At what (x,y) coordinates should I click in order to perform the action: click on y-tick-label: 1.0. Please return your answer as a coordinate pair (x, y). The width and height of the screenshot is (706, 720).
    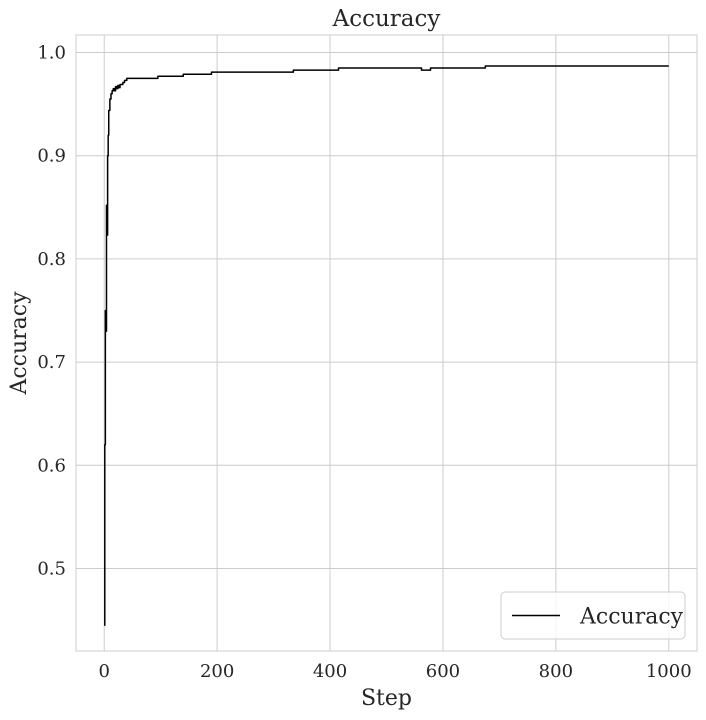
    Looking at the image, I should click on (51, 53).